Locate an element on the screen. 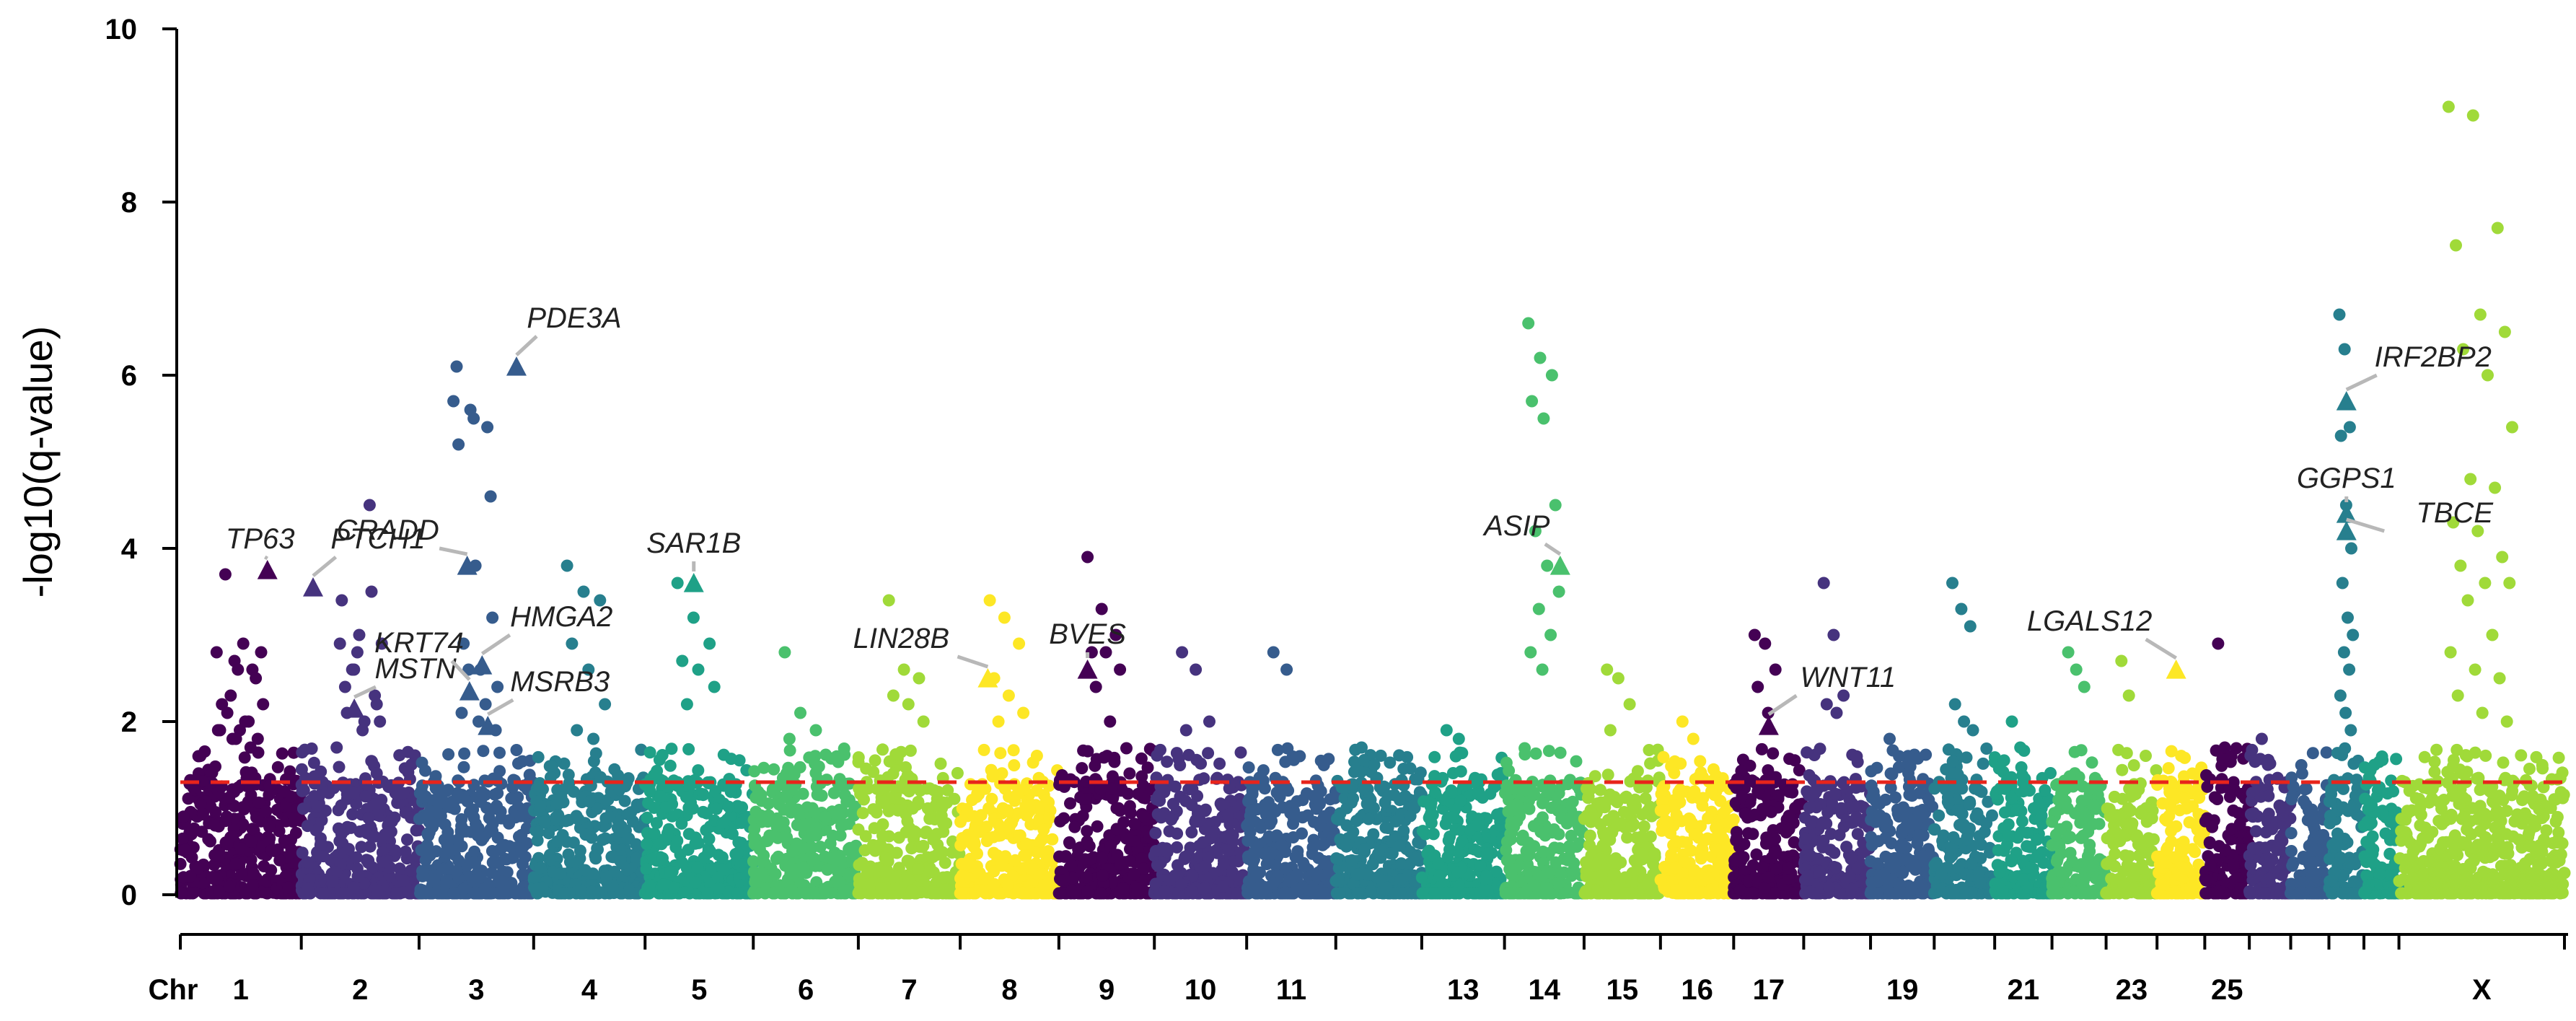  chromosome-13-points is located at coordinates (1462, 823).